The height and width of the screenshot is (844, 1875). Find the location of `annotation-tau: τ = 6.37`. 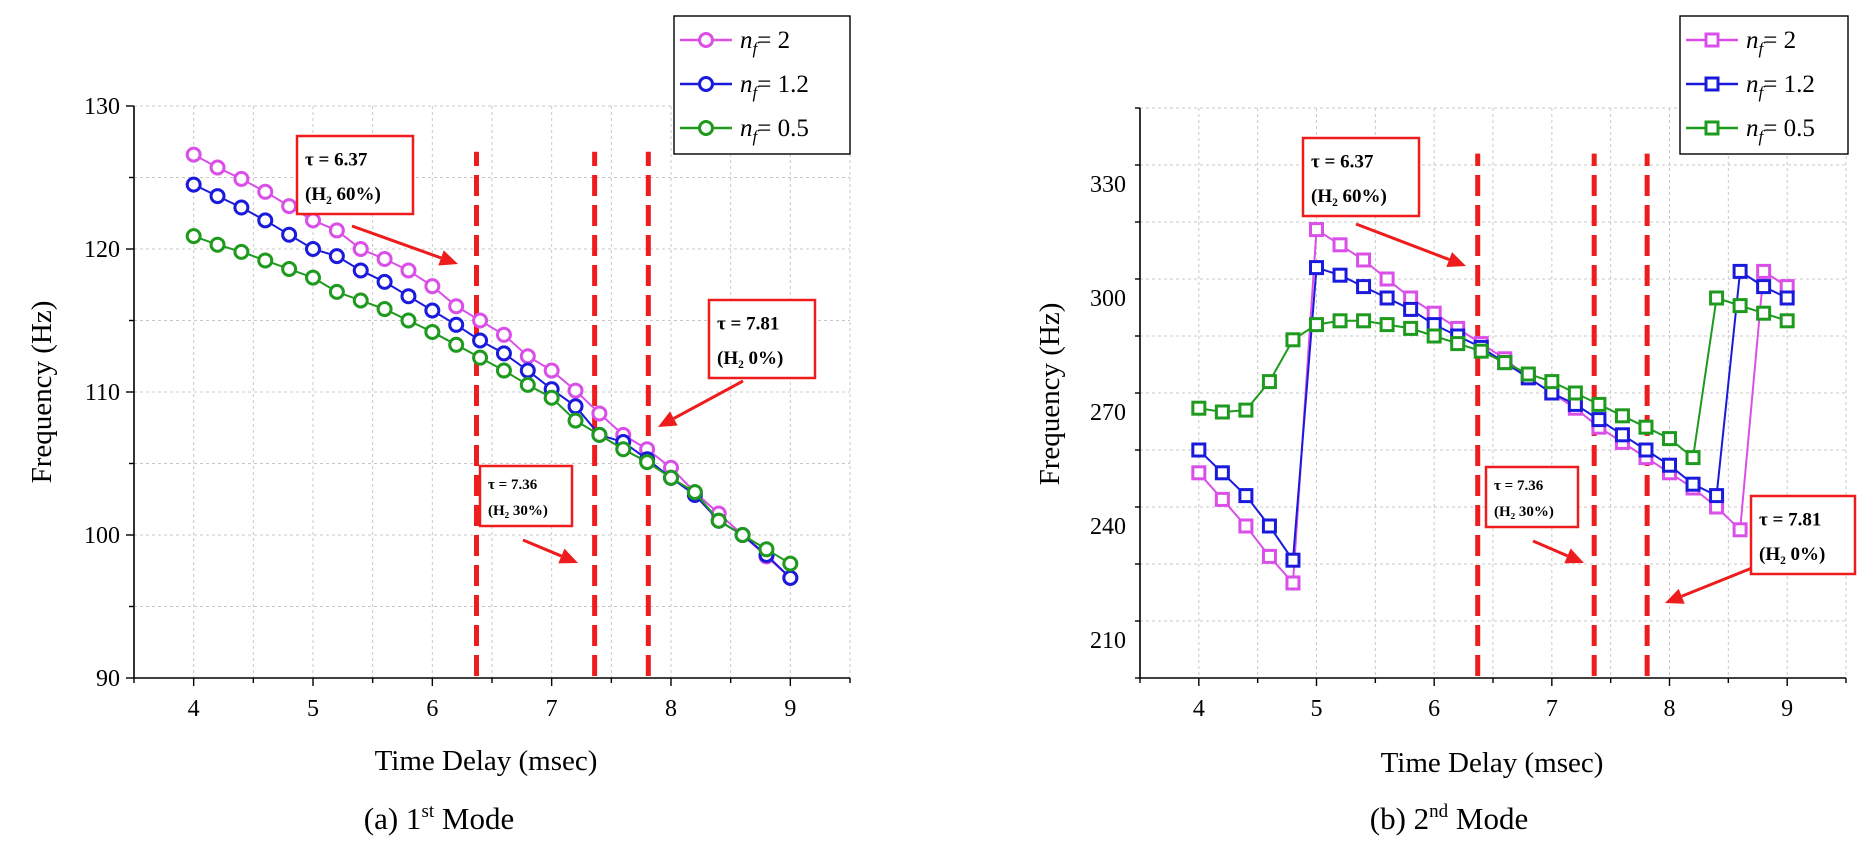

annotation-tau: τ = 6.37 is located at coordinates (1342, 162).